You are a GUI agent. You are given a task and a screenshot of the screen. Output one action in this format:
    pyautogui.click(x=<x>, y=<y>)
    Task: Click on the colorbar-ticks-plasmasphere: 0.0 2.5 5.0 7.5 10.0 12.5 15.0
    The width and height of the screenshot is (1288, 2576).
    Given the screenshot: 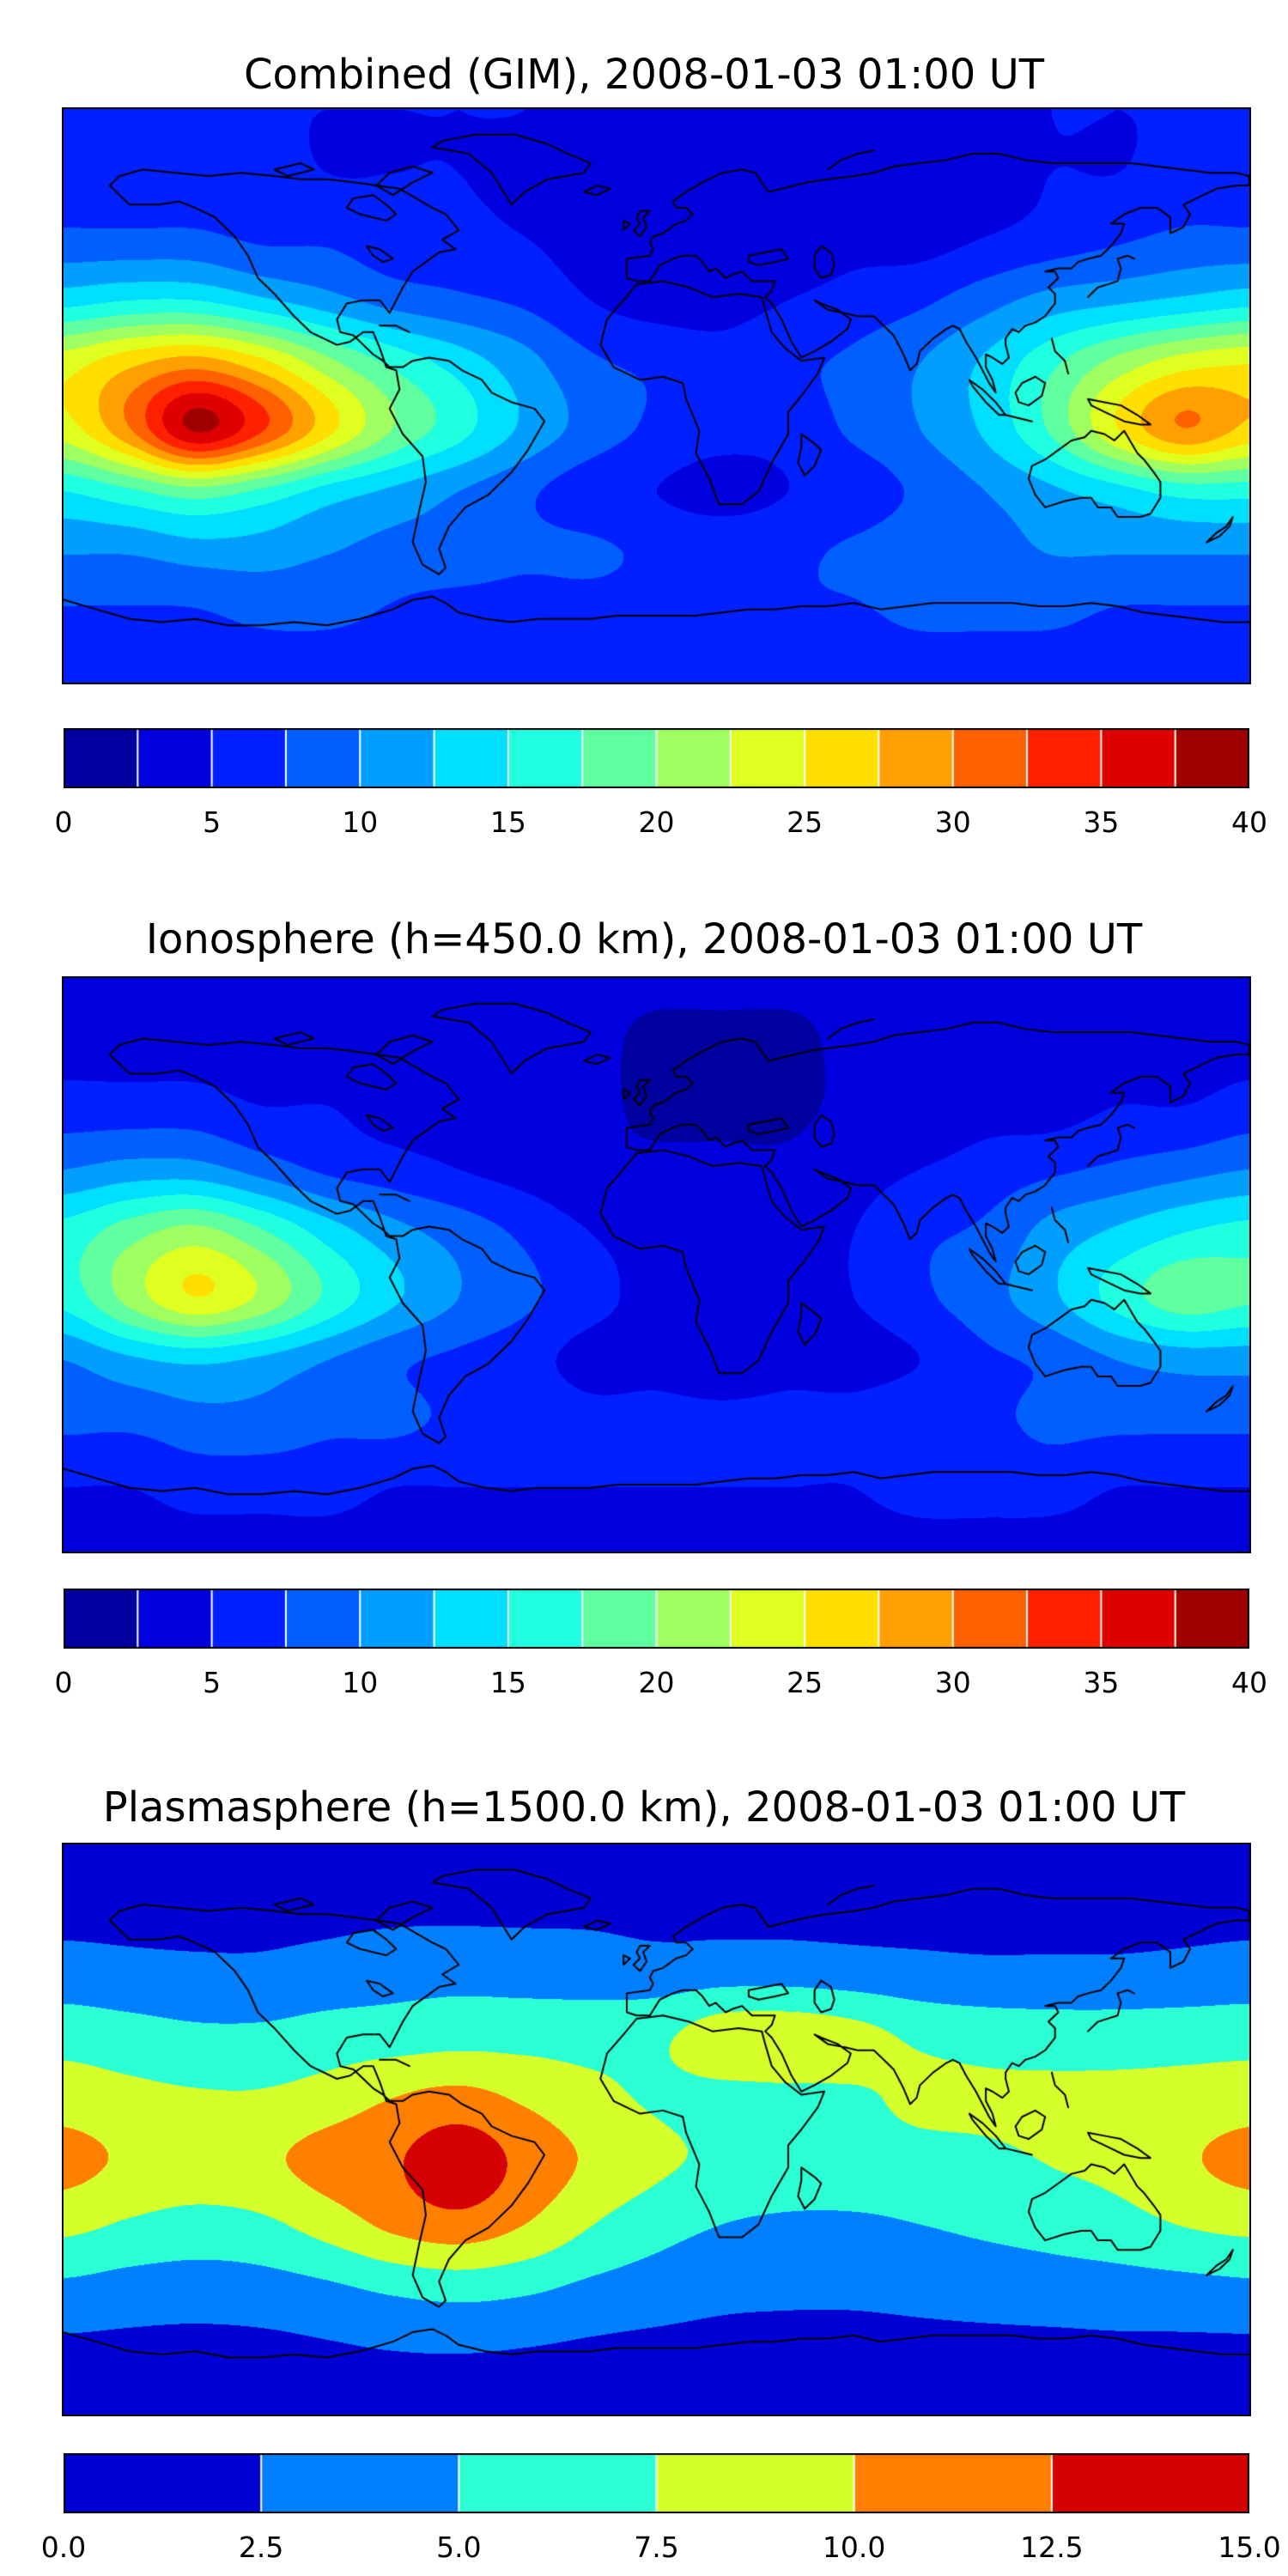 What is the action you would take?
    pyautogui.click(x=661, y=2549)
    